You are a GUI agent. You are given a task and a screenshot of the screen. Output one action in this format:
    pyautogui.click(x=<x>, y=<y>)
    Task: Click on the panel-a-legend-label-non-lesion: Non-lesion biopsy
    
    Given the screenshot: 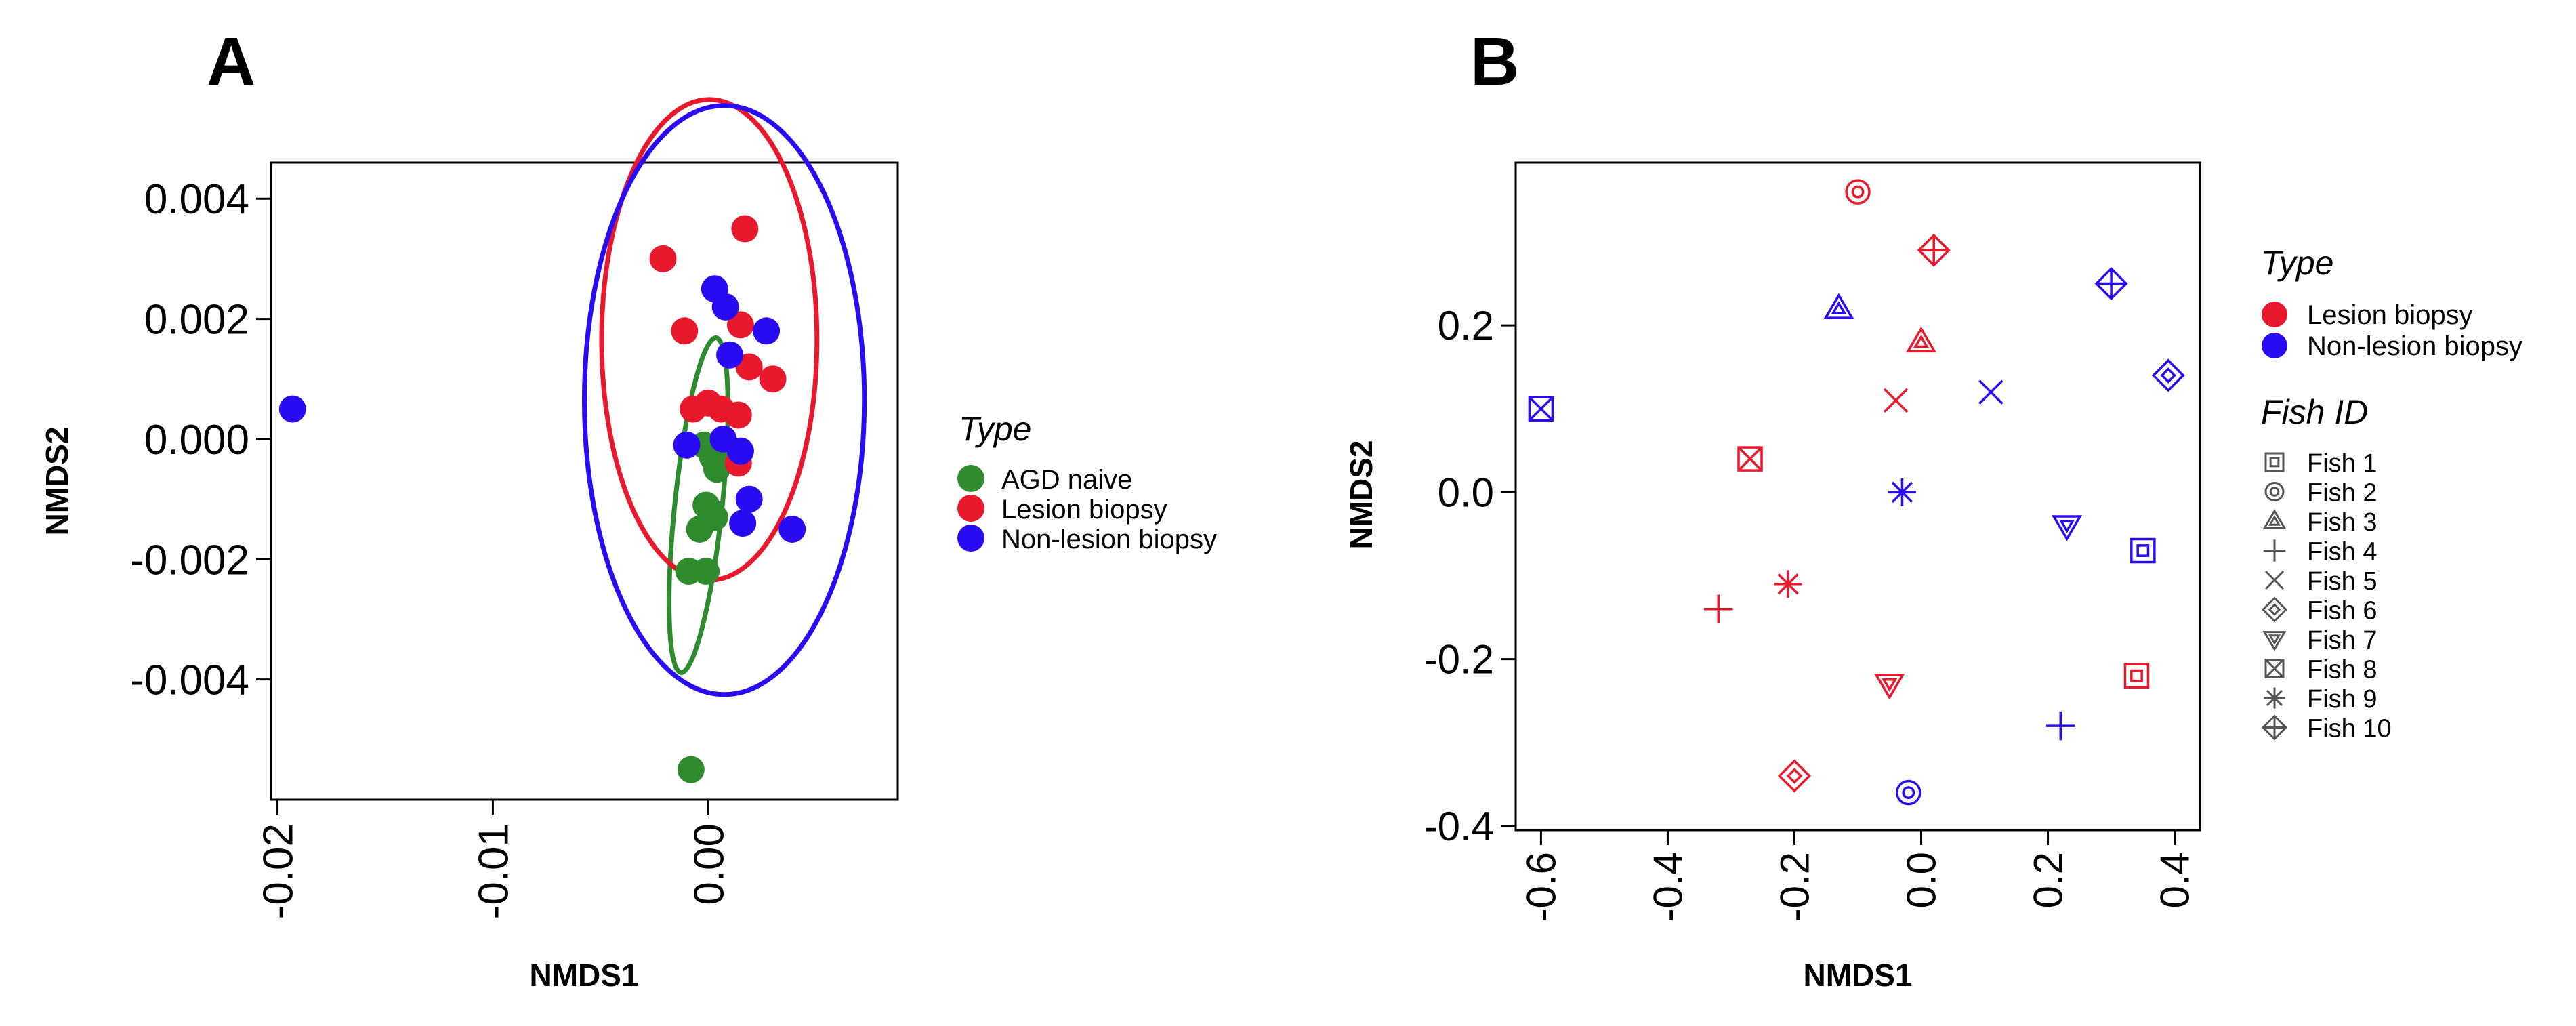 What is the action you would take?
    pyautogui.click(x=1109, y=539)
    